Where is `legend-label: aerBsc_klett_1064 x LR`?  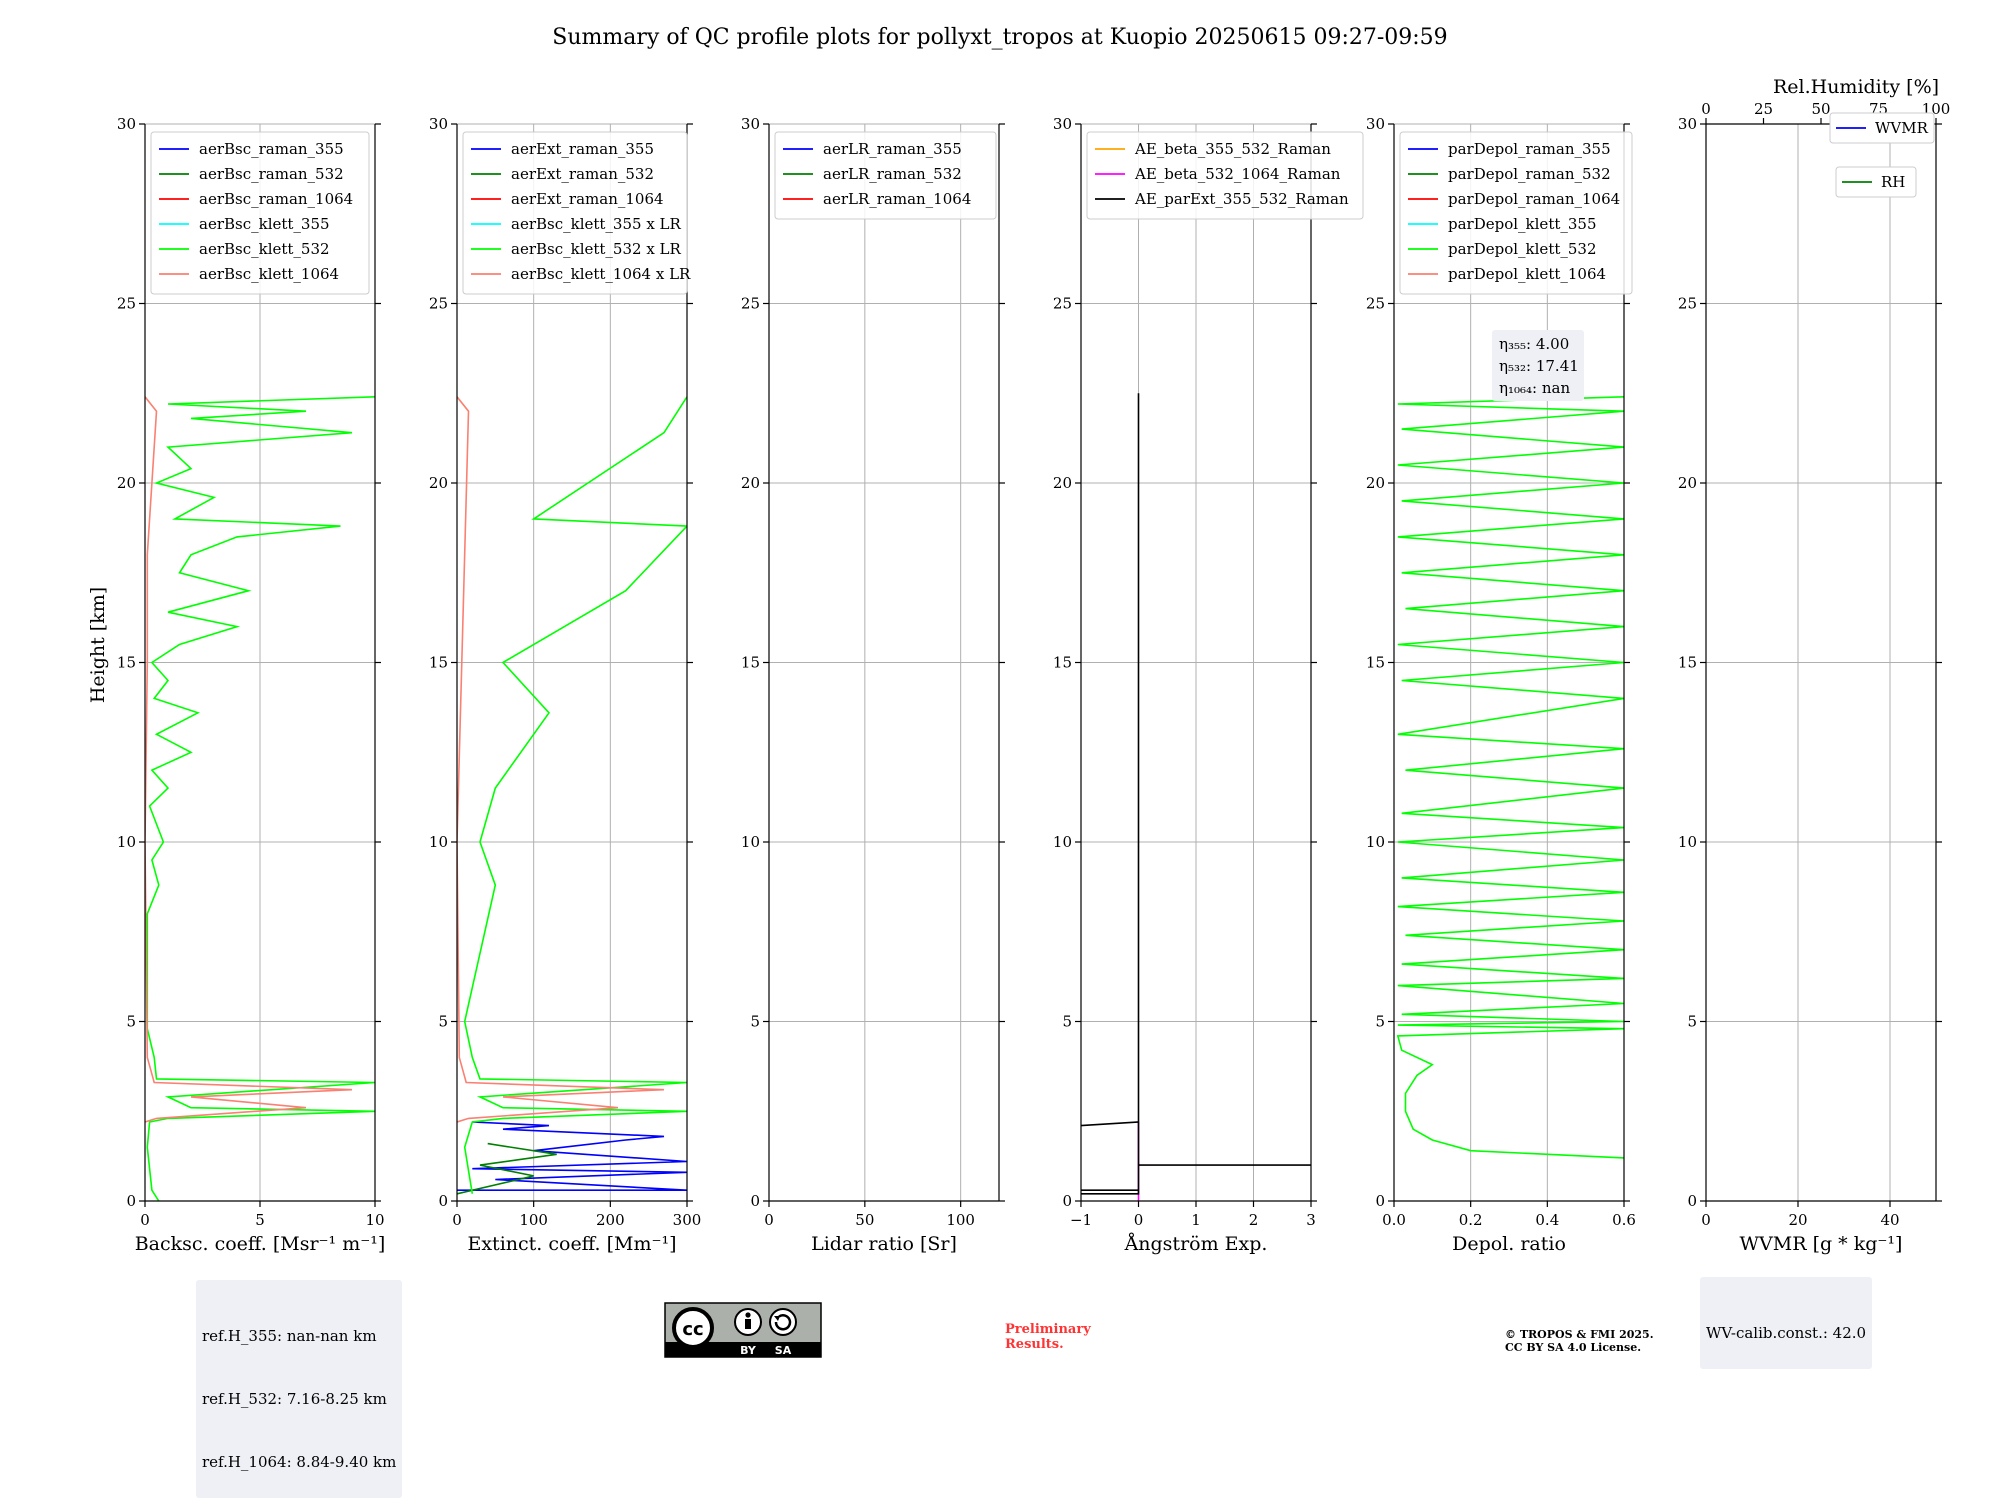
legend-label: aerBsc_klett_1064 x LR is located at coordinates (601, 274).